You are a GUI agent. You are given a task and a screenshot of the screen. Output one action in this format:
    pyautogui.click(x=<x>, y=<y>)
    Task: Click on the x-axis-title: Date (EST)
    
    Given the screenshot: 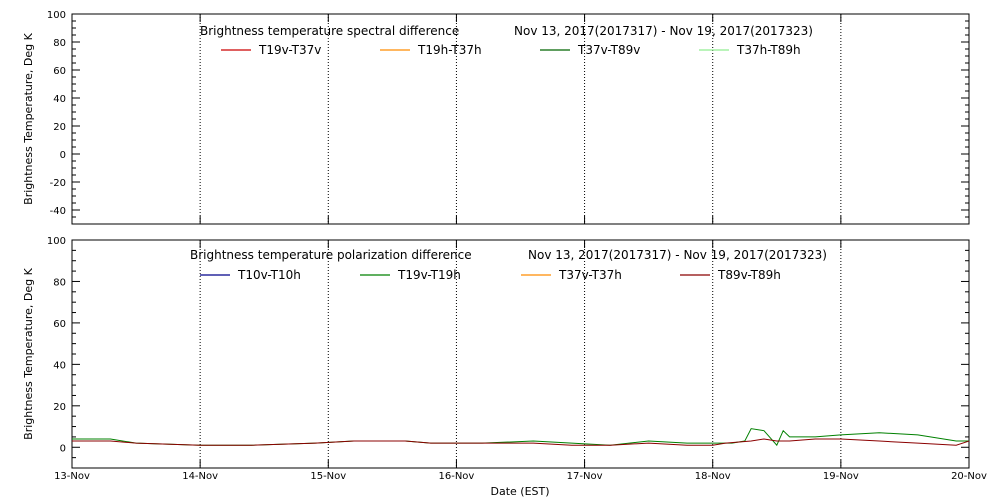 What is the action you would take?
    pyautogui.click(x=519, y=491)
    